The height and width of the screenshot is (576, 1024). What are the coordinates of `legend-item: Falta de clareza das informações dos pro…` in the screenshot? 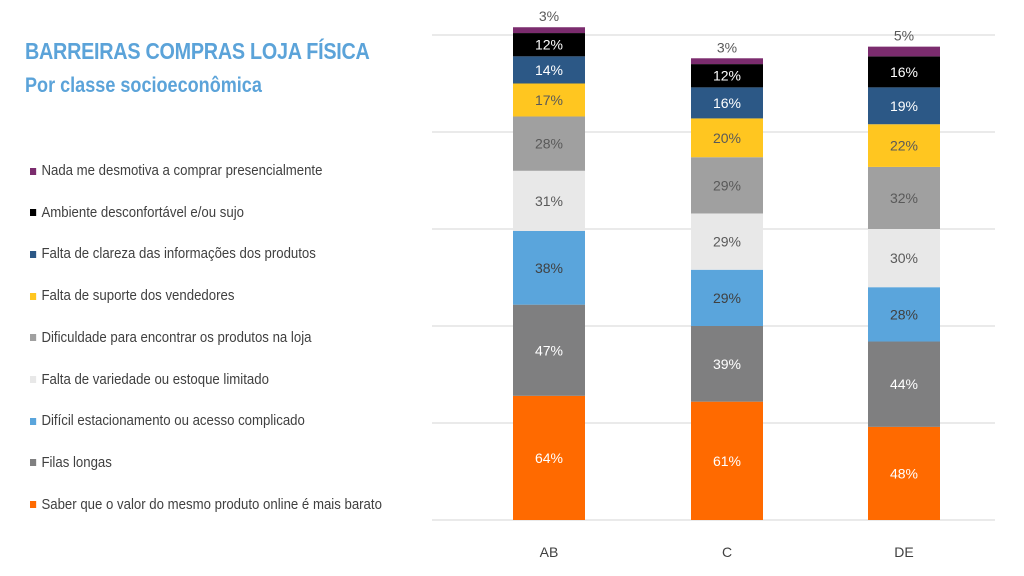 It's located at (173, 253).